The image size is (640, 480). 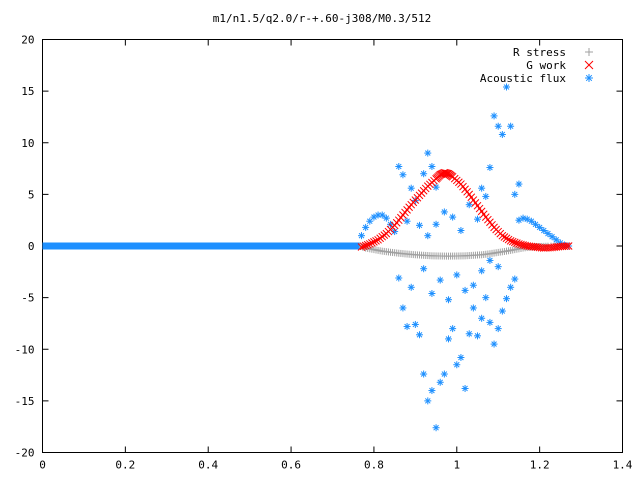 I want to click on x-tick-label: 0, so click(x=42, y=465).